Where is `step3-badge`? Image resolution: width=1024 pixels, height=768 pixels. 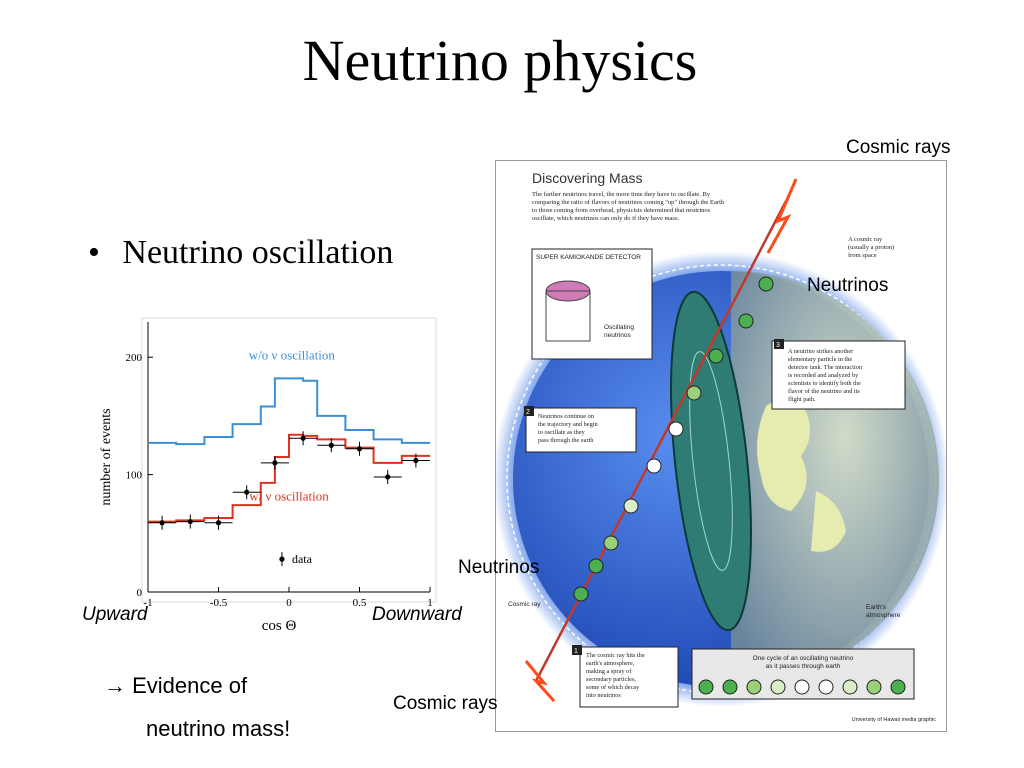 step3-badge is located at coordinates (779, 344).